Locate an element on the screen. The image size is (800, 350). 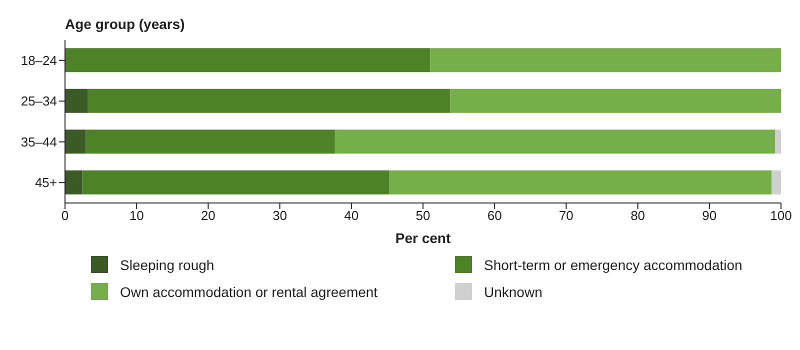
x-tick-label: 0 is located at coordinates (65, 216).